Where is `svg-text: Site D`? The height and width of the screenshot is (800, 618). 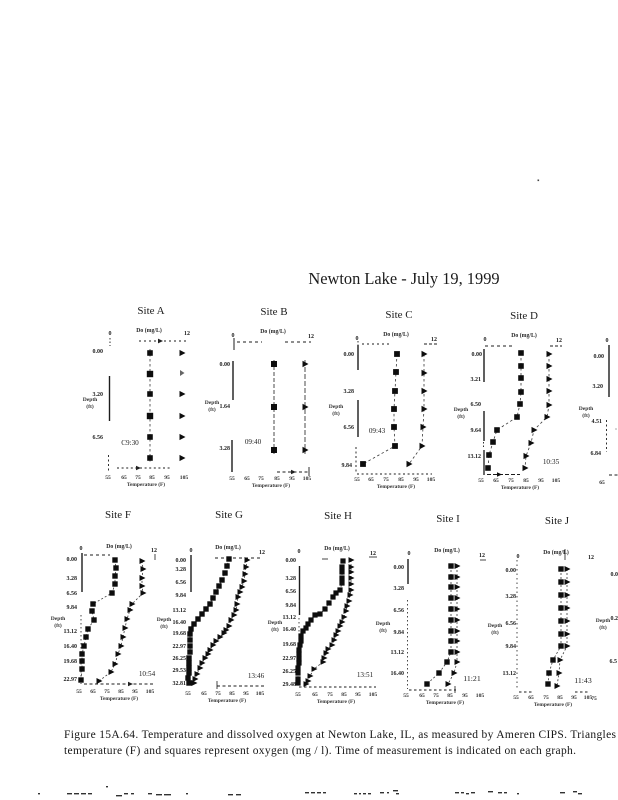 svg-text: Site D is located at coordinates (524, 316).